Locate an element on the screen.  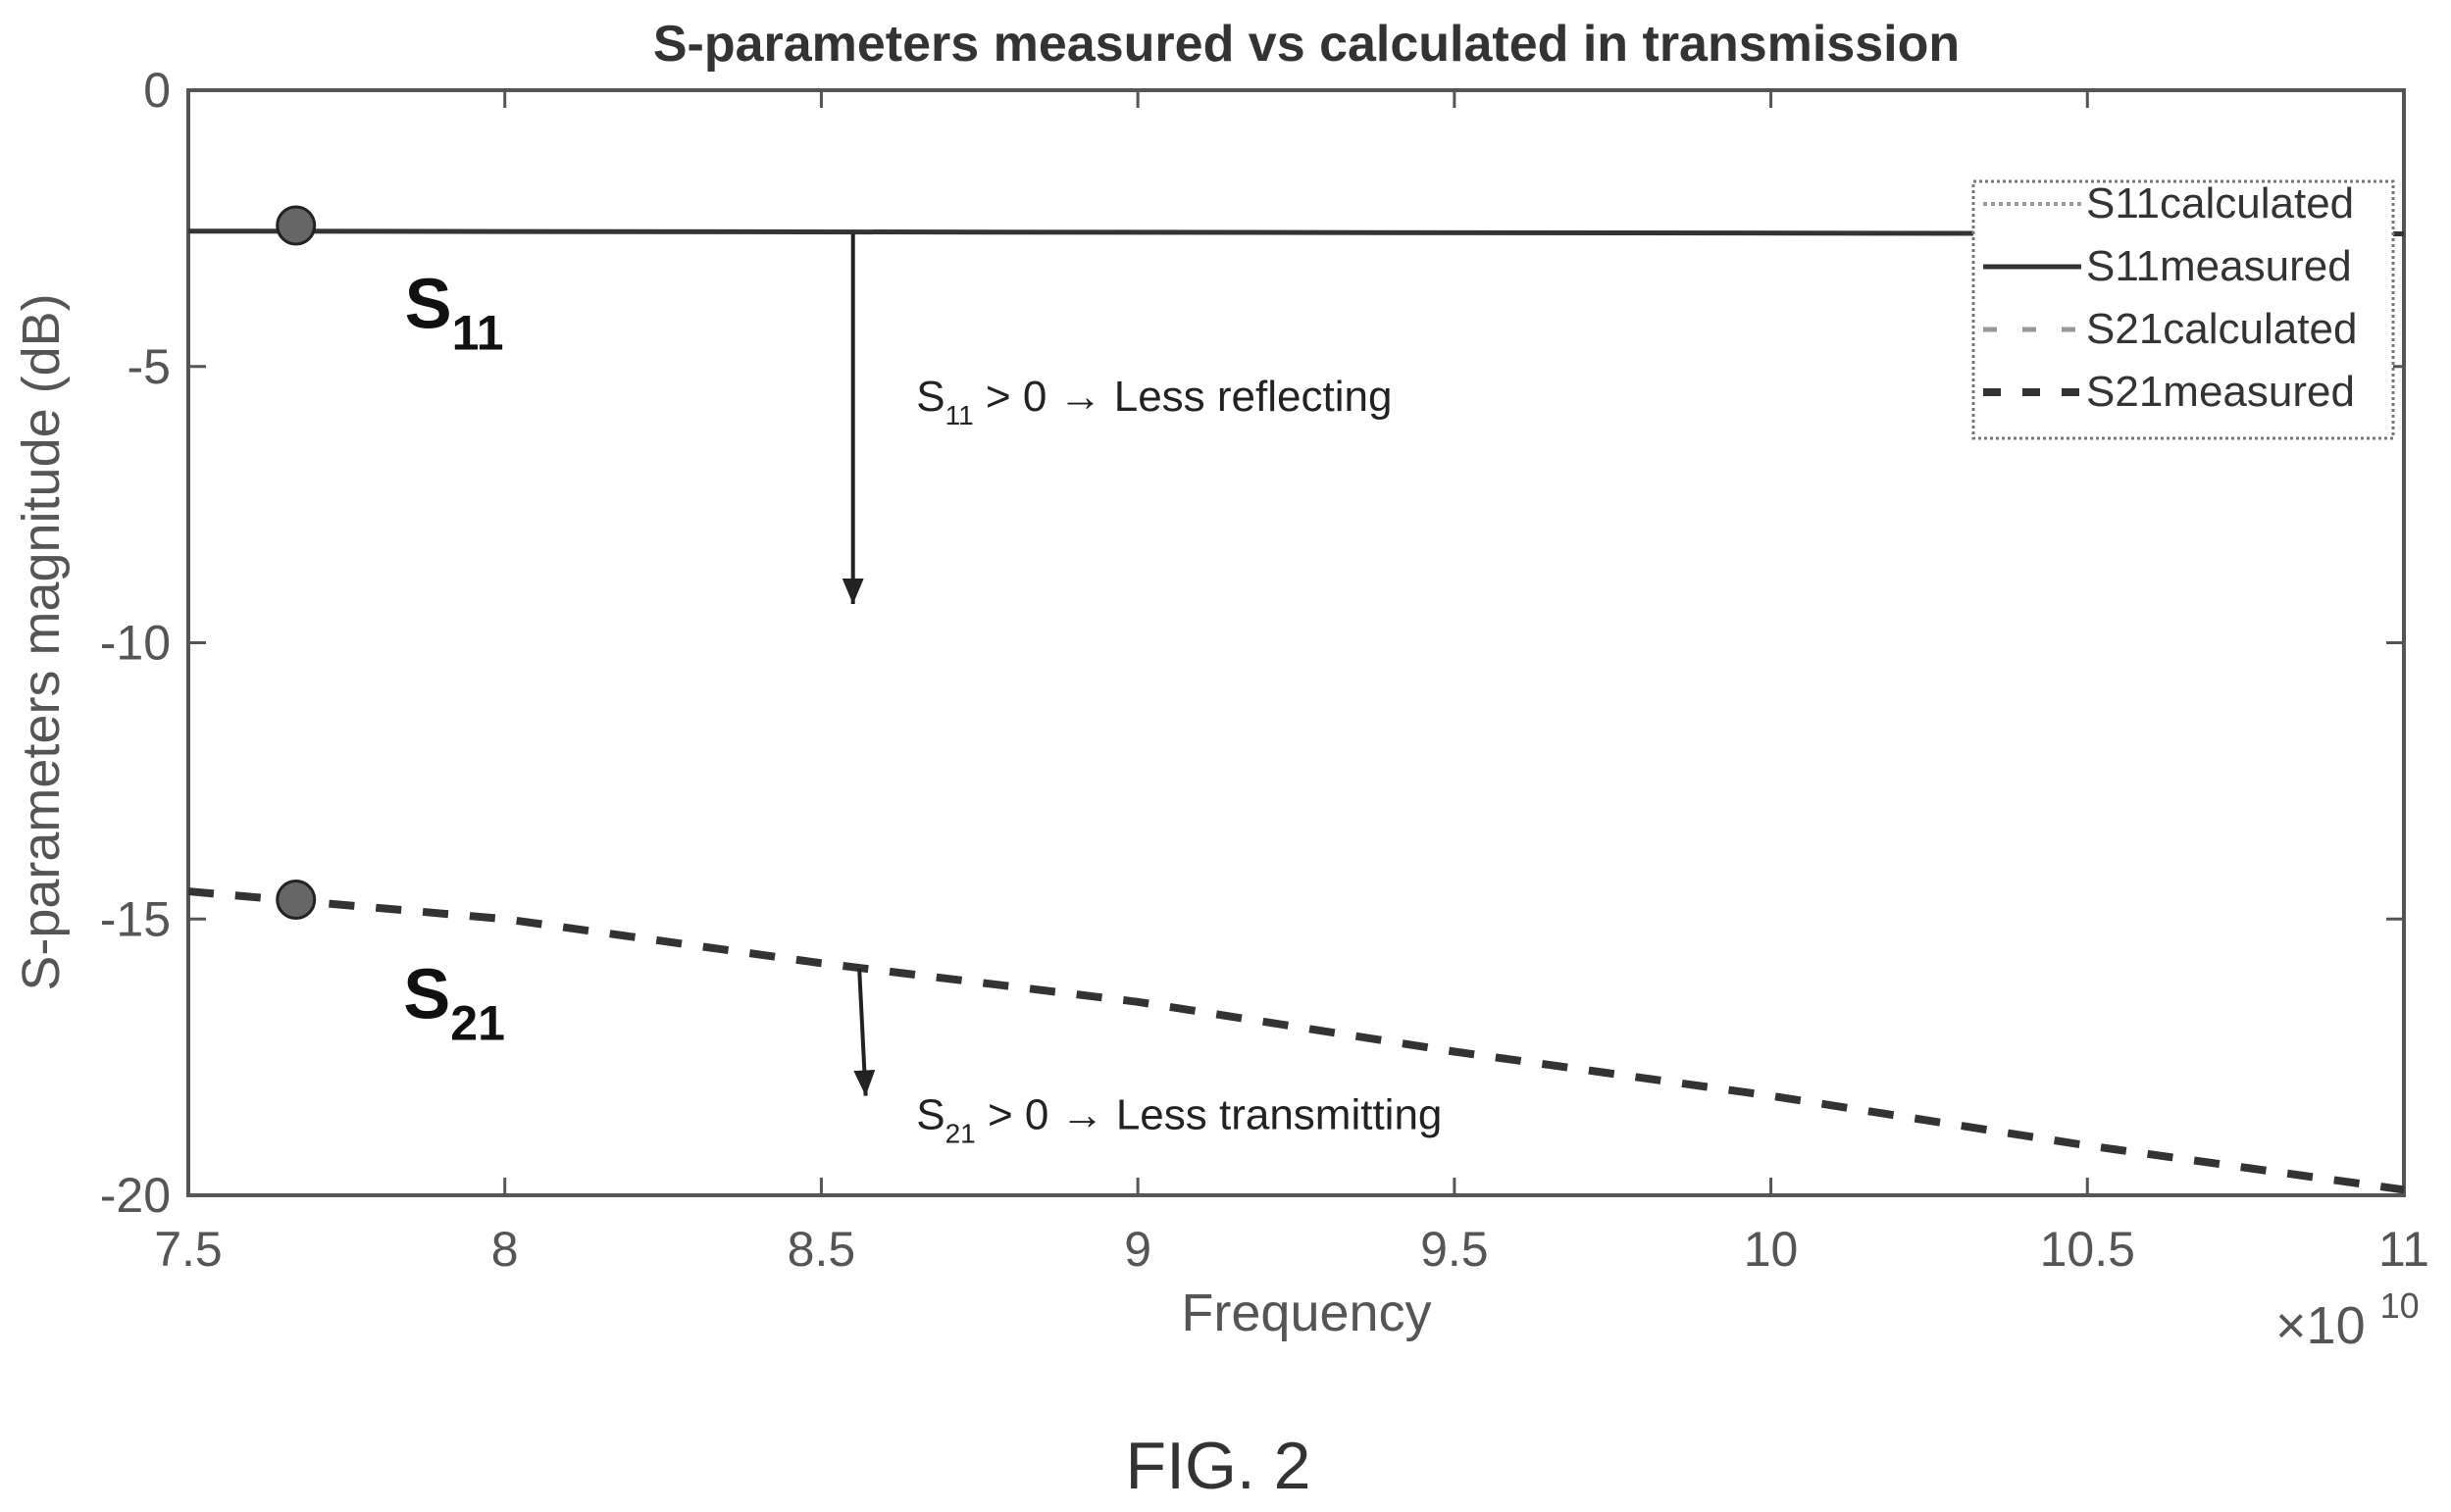
x-tick-label: 7.5 is located at coordinates (189, 1249).